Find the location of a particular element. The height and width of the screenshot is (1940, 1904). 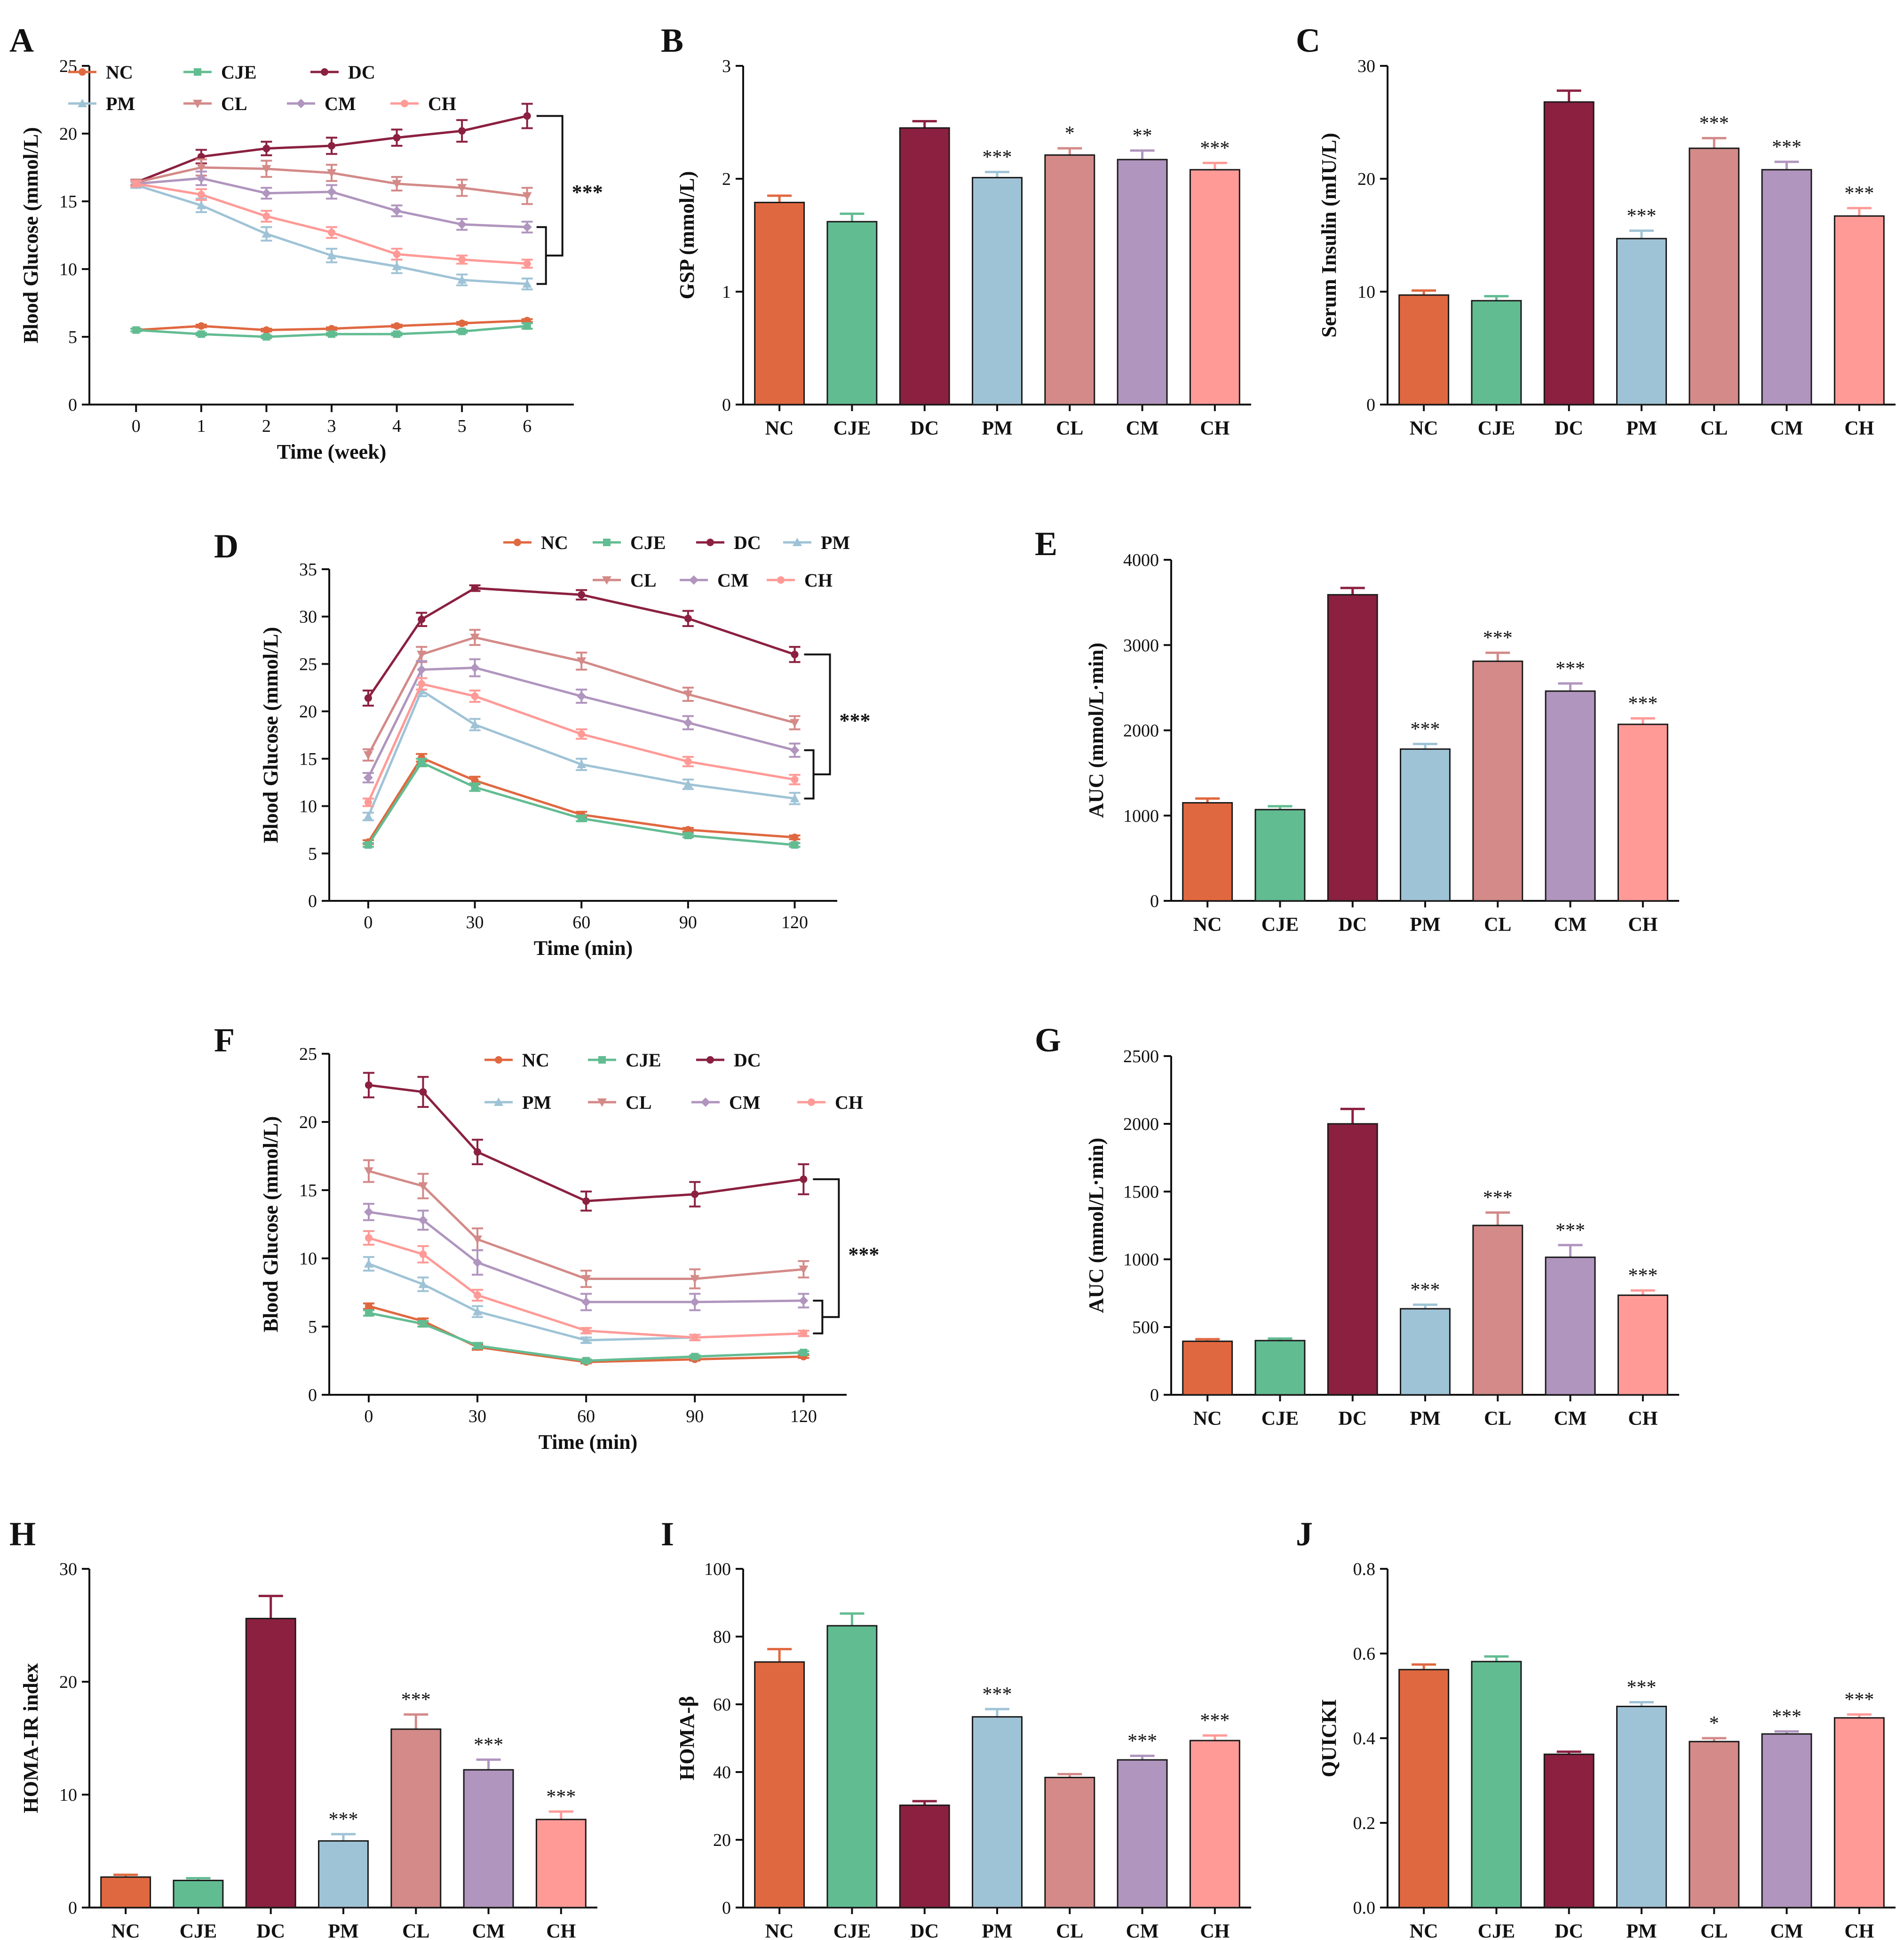

y-tick-label: 20 is located at coordinates (308, 712).